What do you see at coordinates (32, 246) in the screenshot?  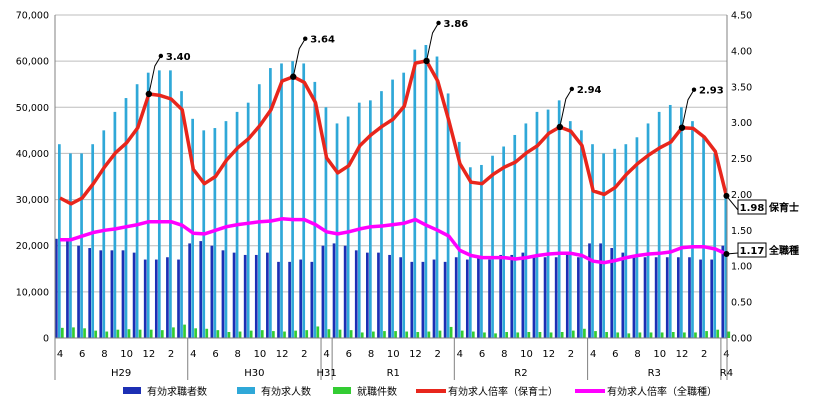 I see `left-axis-tick-label: 20,000` at bounding box center [32, 246].